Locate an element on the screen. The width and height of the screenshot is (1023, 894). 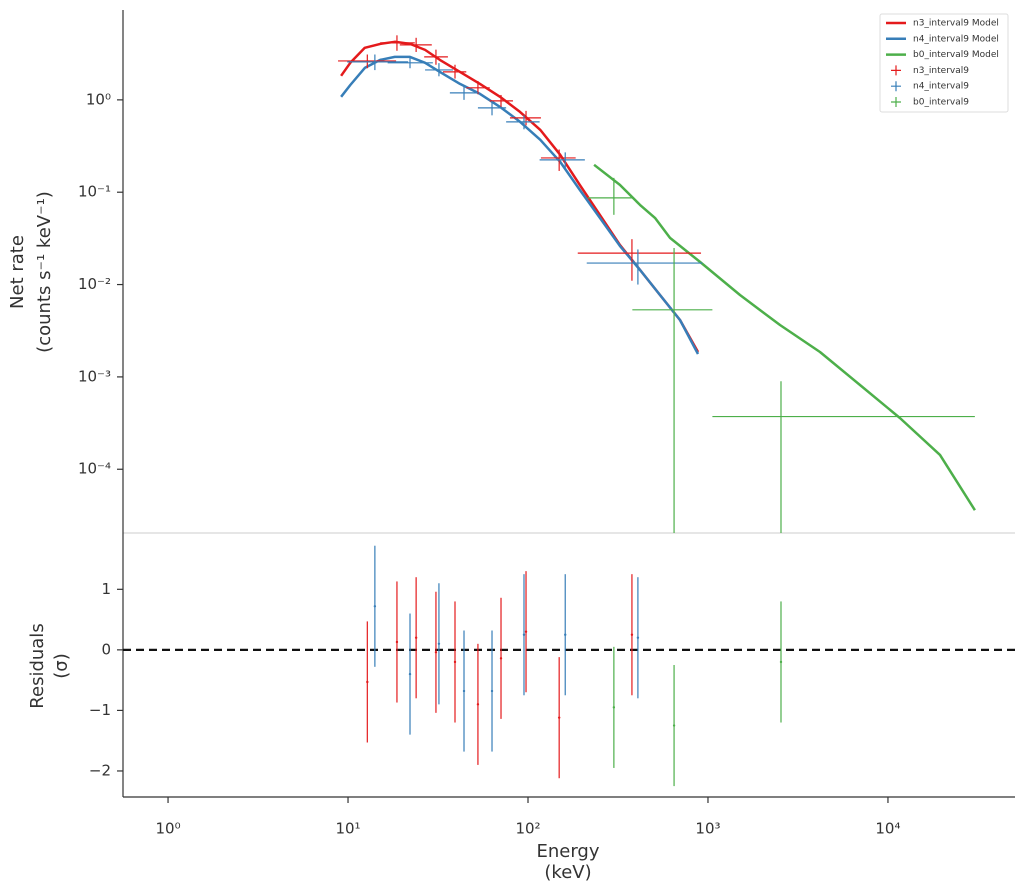
legend-box is located at coordinates (944, 63).